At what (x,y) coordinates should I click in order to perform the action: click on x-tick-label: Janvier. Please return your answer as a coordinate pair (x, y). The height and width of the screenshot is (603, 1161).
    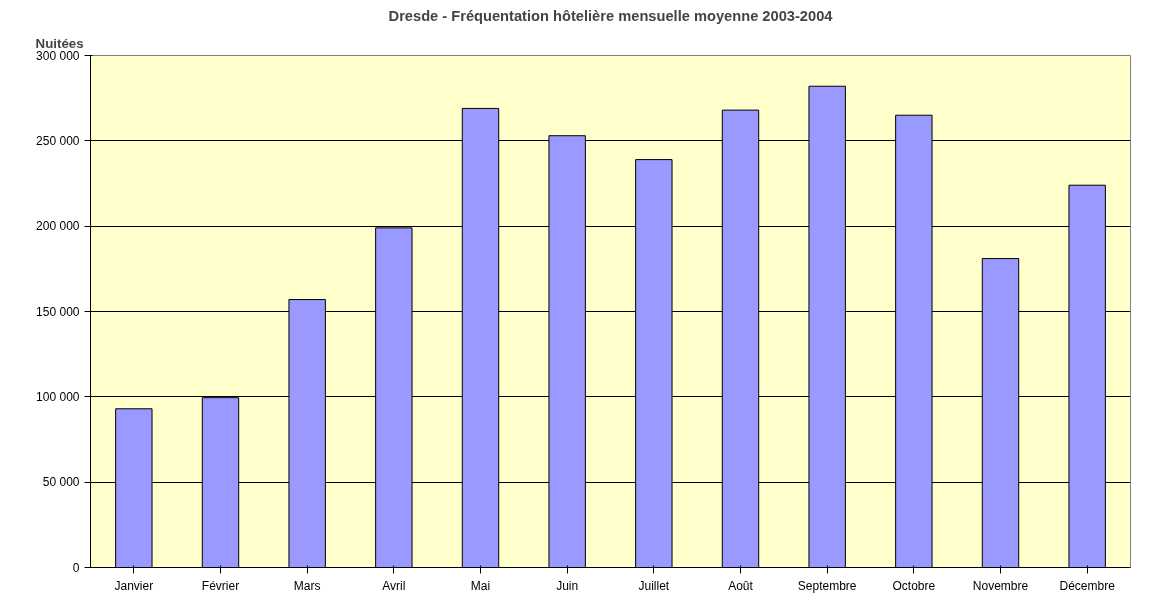
    Looking at the image, I should click on (134, 585).